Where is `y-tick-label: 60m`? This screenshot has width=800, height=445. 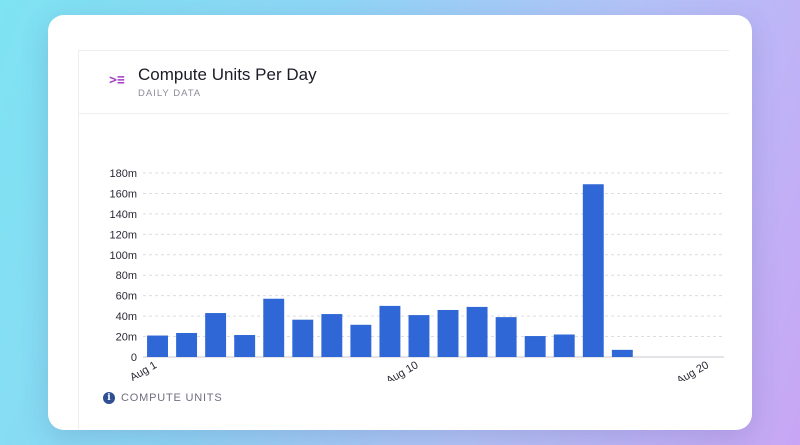
y-tick-label: 60m is located at coordinates (126, 297).